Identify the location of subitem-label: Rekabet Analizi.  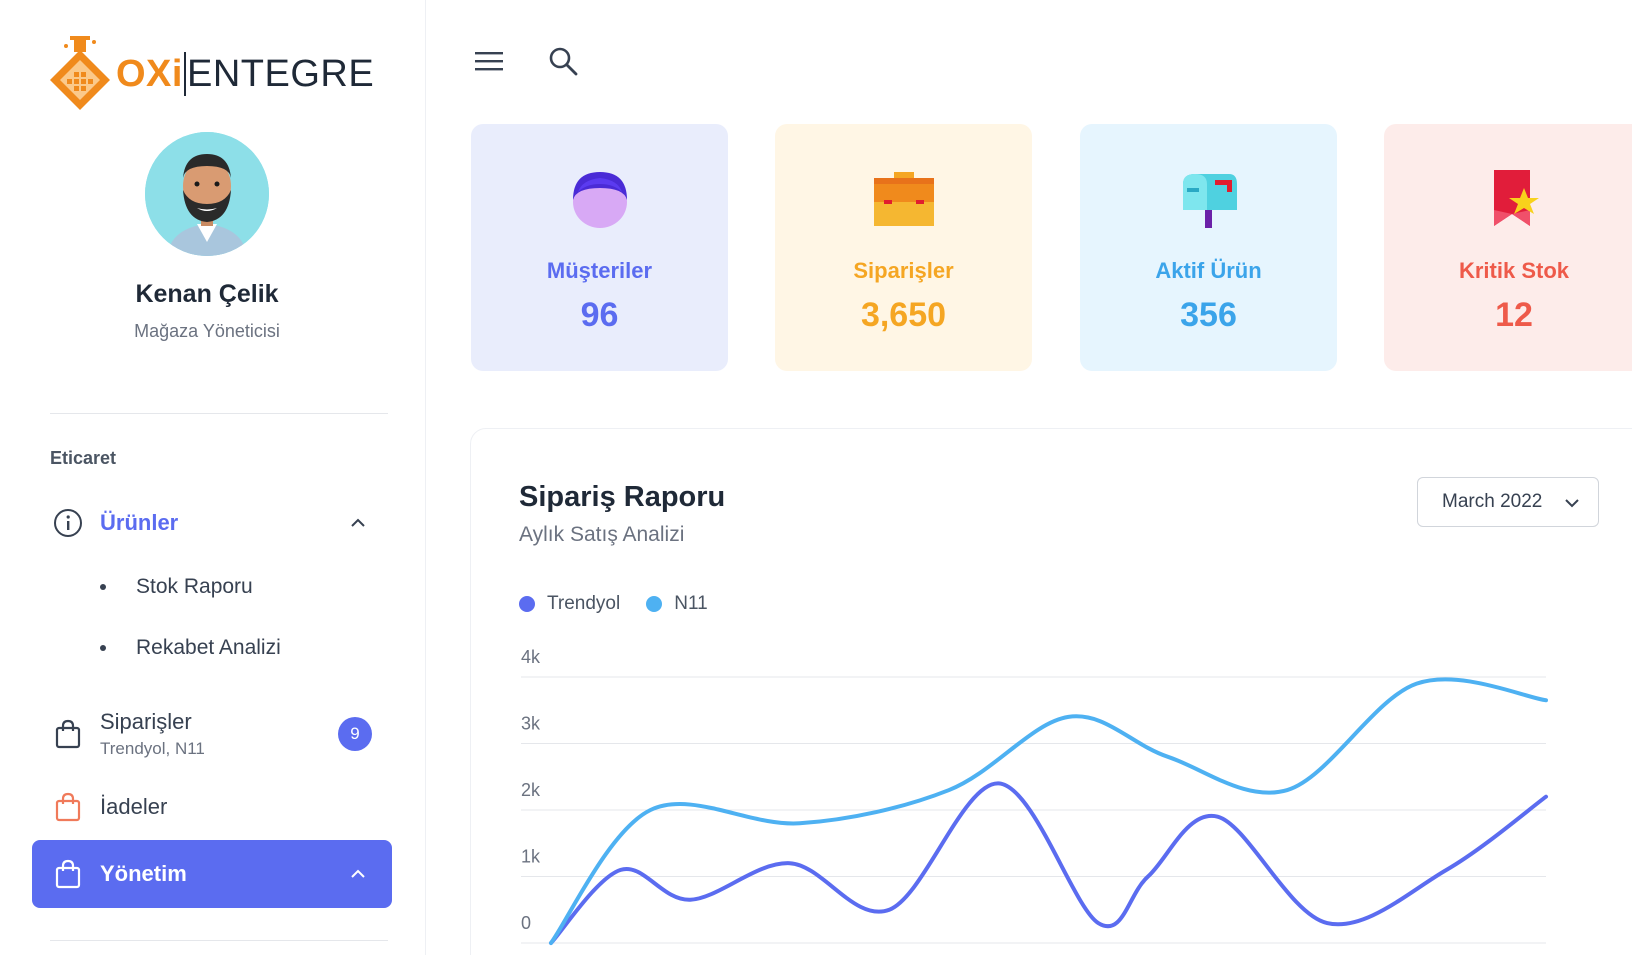
(208, 647).